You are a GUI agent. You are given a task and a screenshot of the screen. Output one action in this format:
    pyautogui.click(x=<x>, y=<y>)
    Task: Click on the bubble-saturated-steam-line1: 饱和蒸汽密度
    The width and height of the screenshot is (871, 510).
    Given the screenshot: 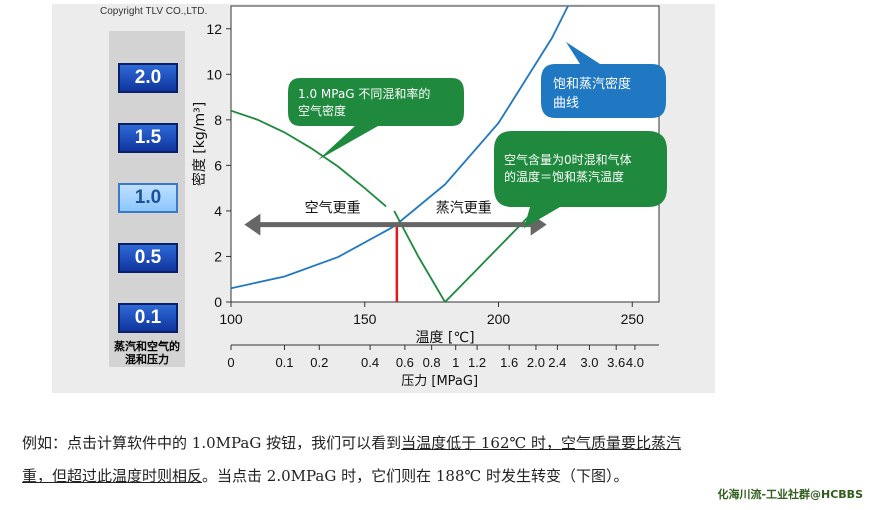 What is the action you would take?
    pyautogui.click(x=592, y=84)
    